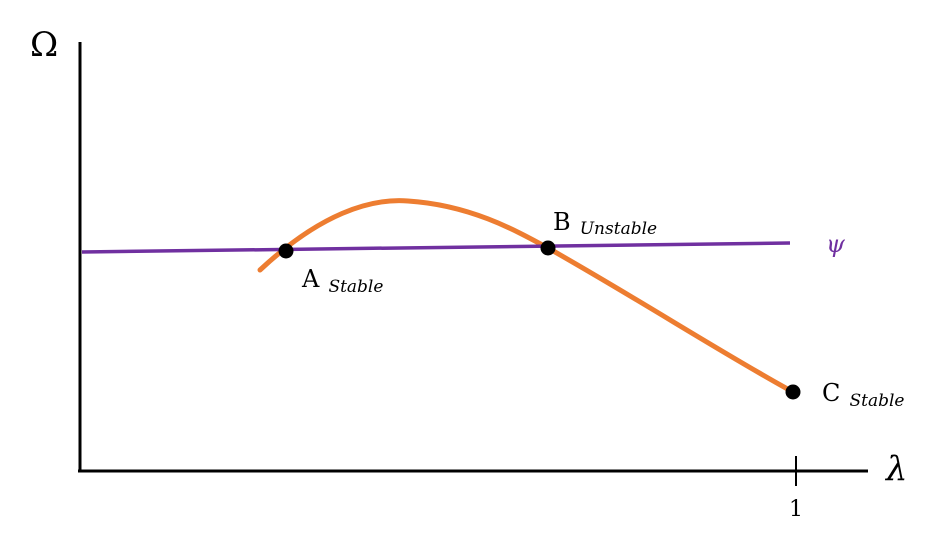 Image resolution: width=932 pixels, height=540 pixels. Describe the element at coordinates (548, 248) in the screenshot. I see `point-b-marker` at that location.